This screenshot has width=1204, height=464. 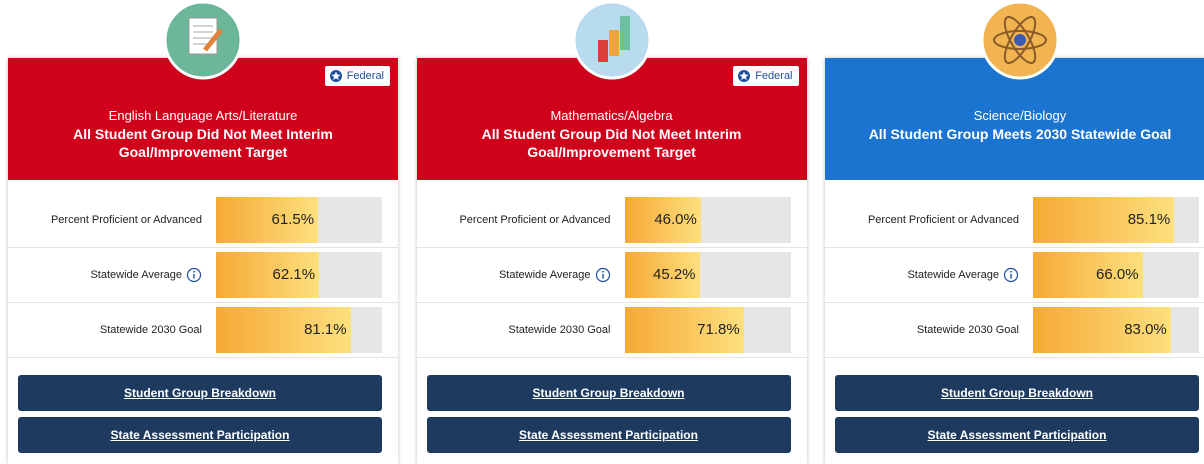 What do you see at coordinates (707, 275) in the screenshot?
I see `bar-track: 45.2%` at bounding box center [707, 275].